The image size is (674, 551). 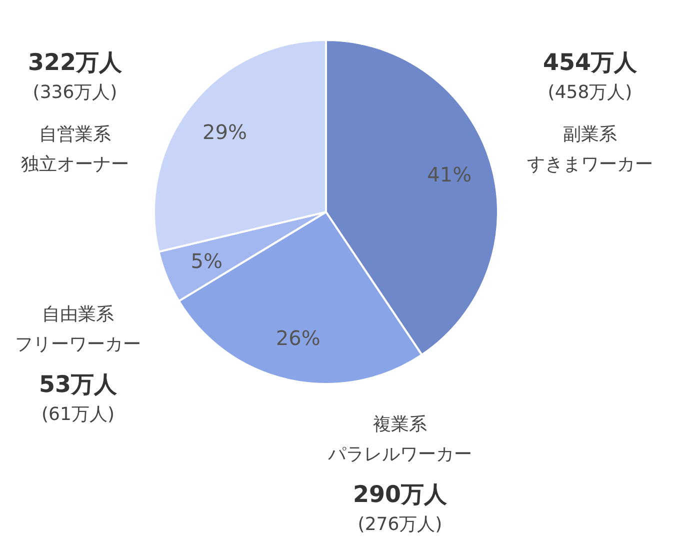 I want to click on data-label: 41%, so click(x=449, y=174).